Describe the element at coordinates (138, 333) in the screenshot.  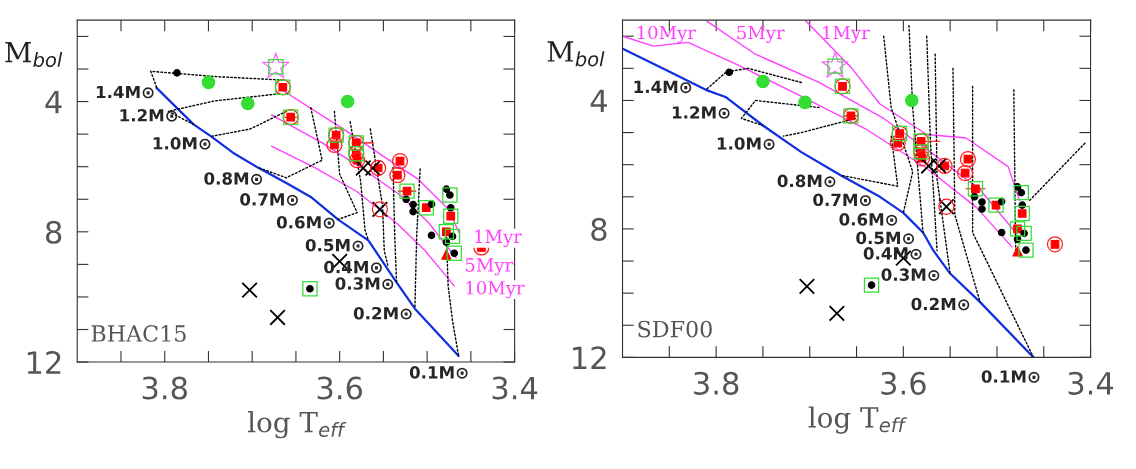
I see `annotation: BHAC15` at that location.